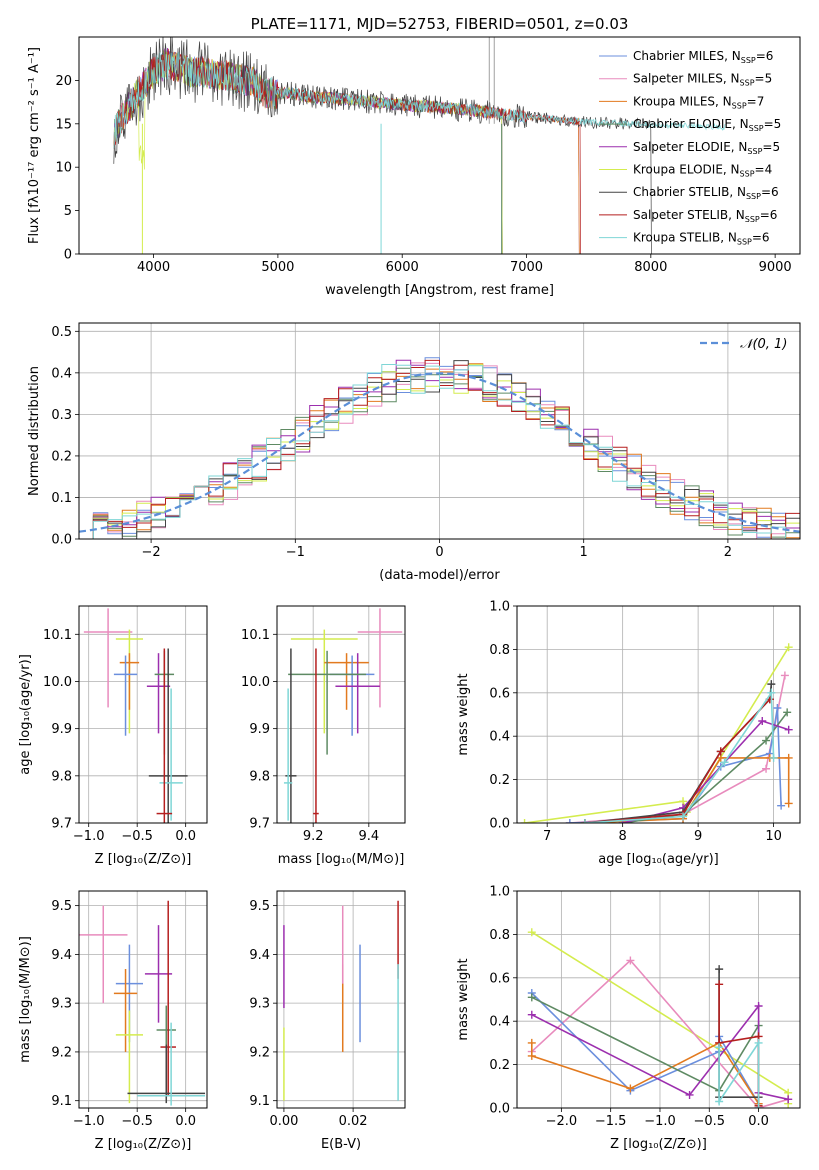 Image resolution: width=819 pixels, height=1170 pixels. I want to click on x-axis-label: (data-model)/error, so click(439, 575).